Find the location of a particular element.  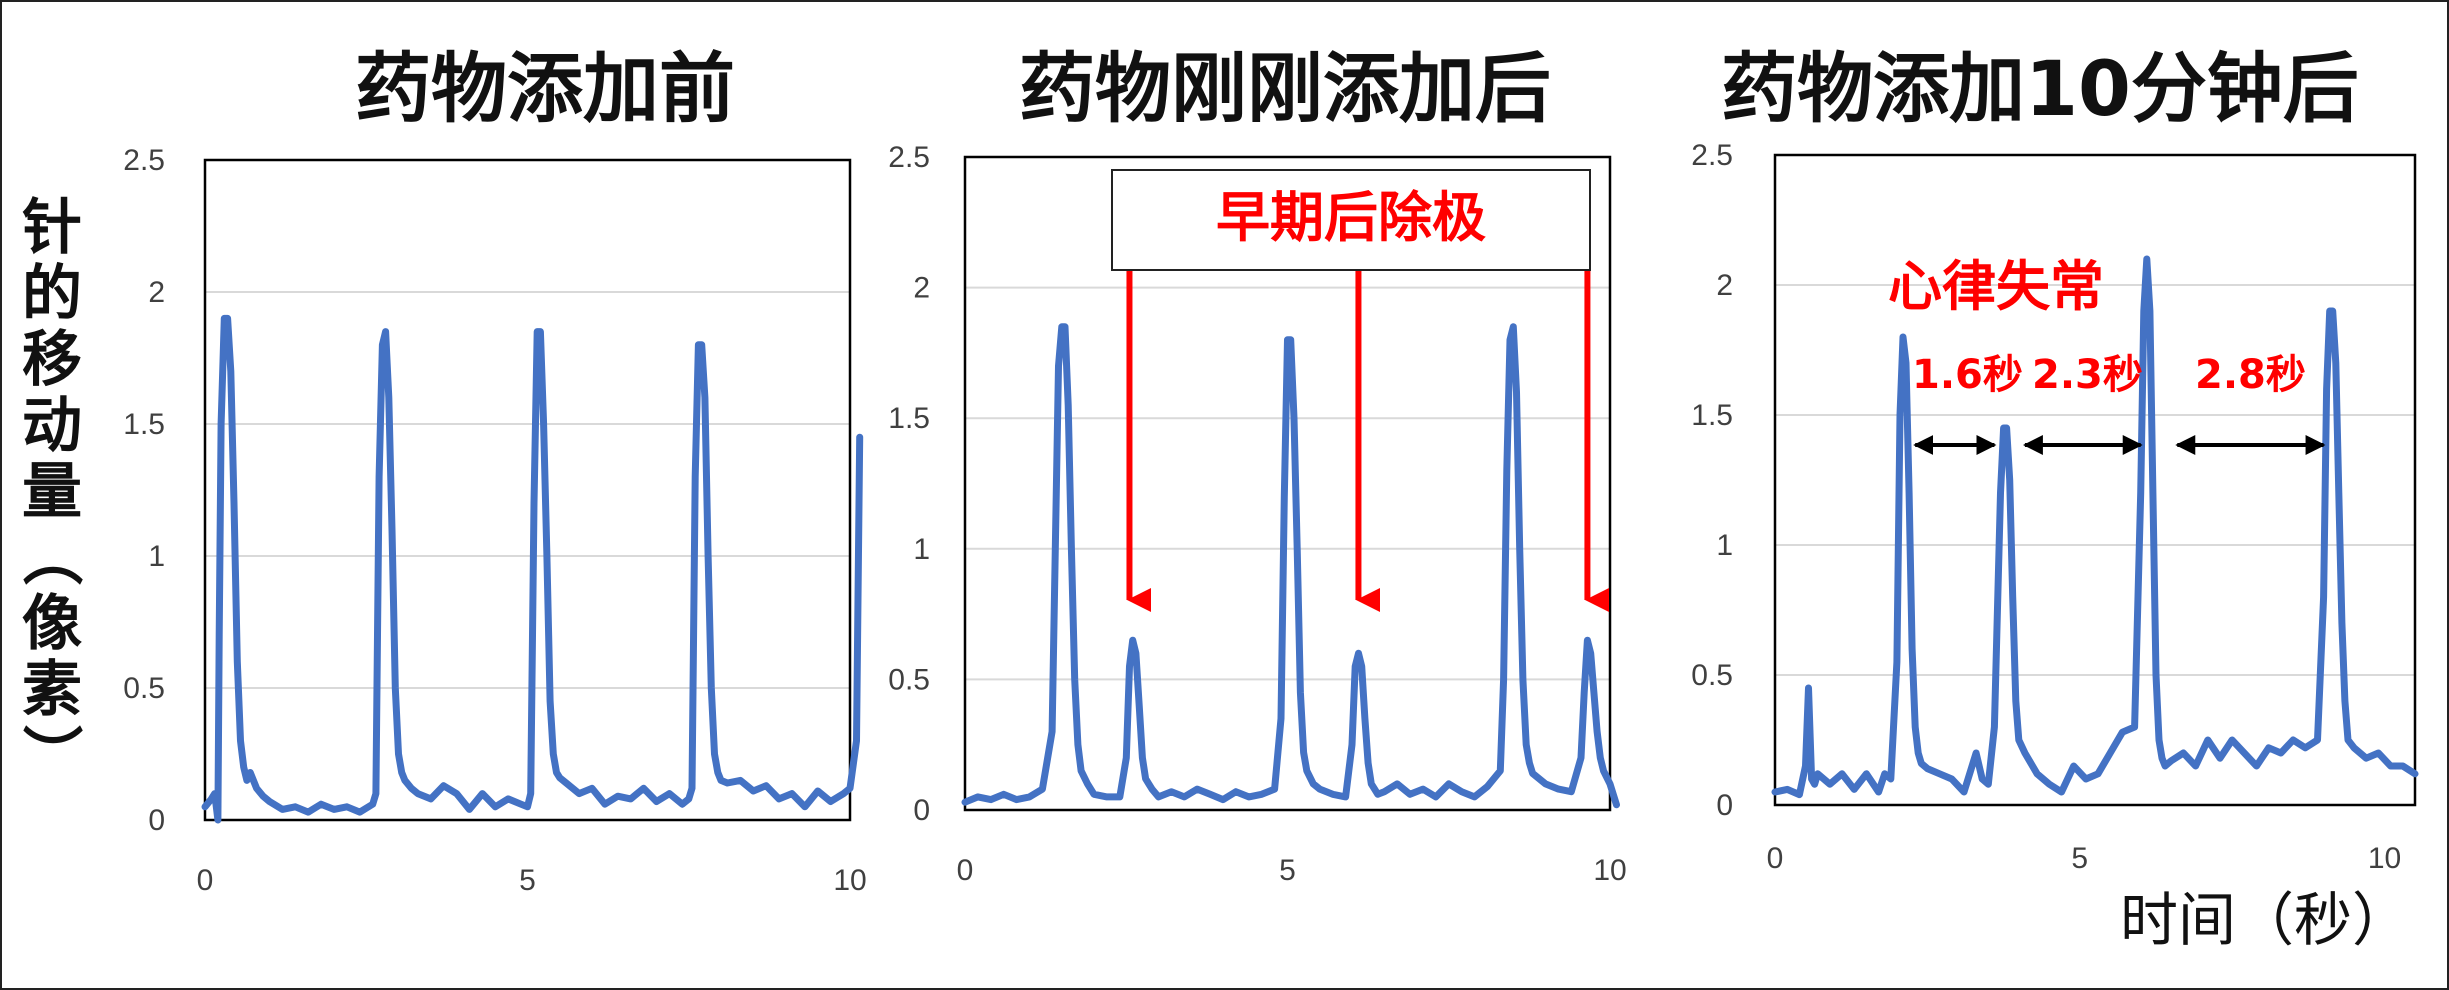

y-axis-label-char: 移 is located at coordinates (52, 360).